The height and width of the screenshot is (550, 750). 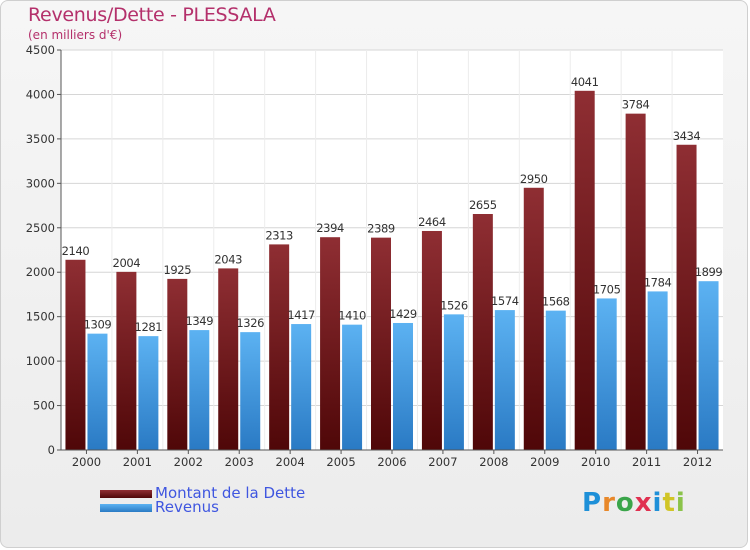 I want to click on data-label-revenue: 1899, so click(x=709, y=272).